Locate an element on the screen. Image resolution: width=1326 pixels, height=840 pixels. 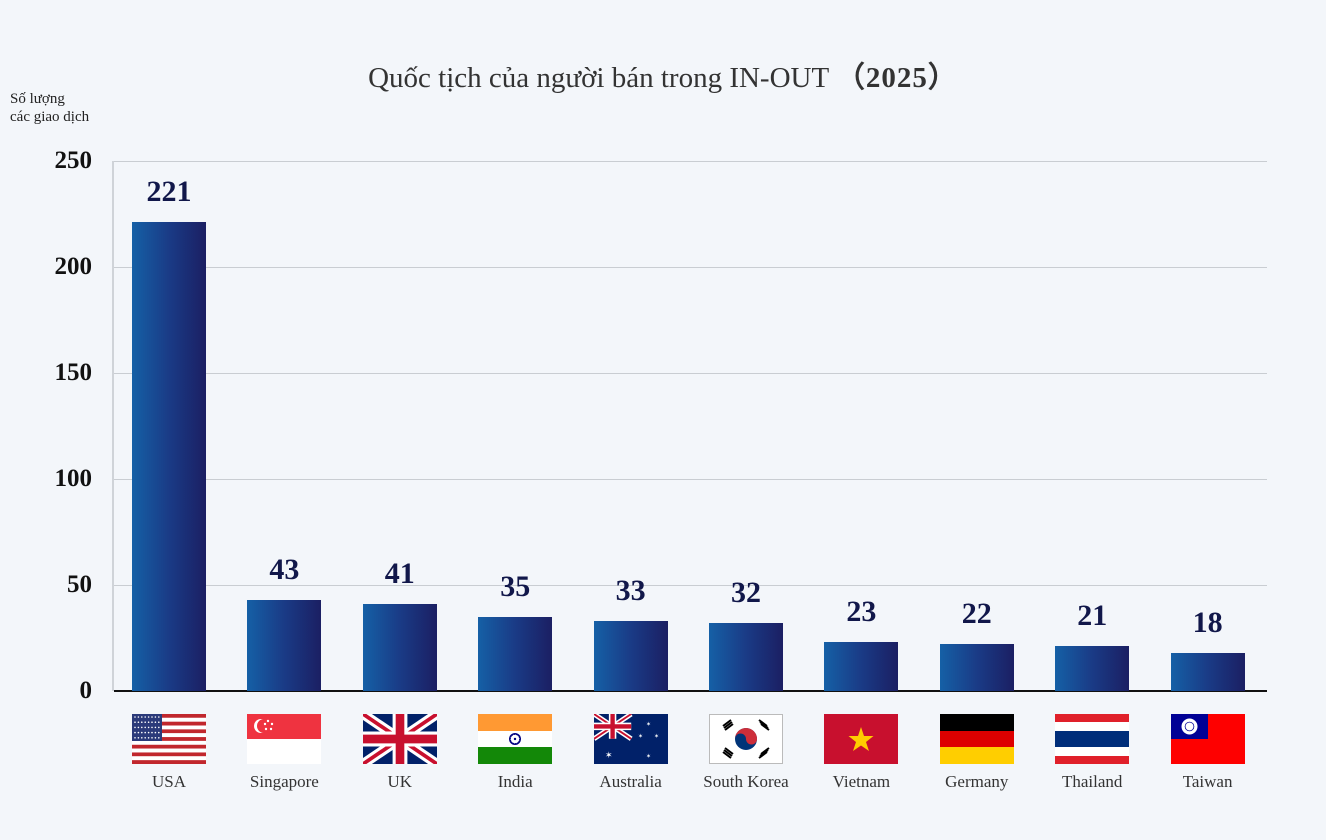
bar-value-label: 41 is located at coordinates (399, 574).